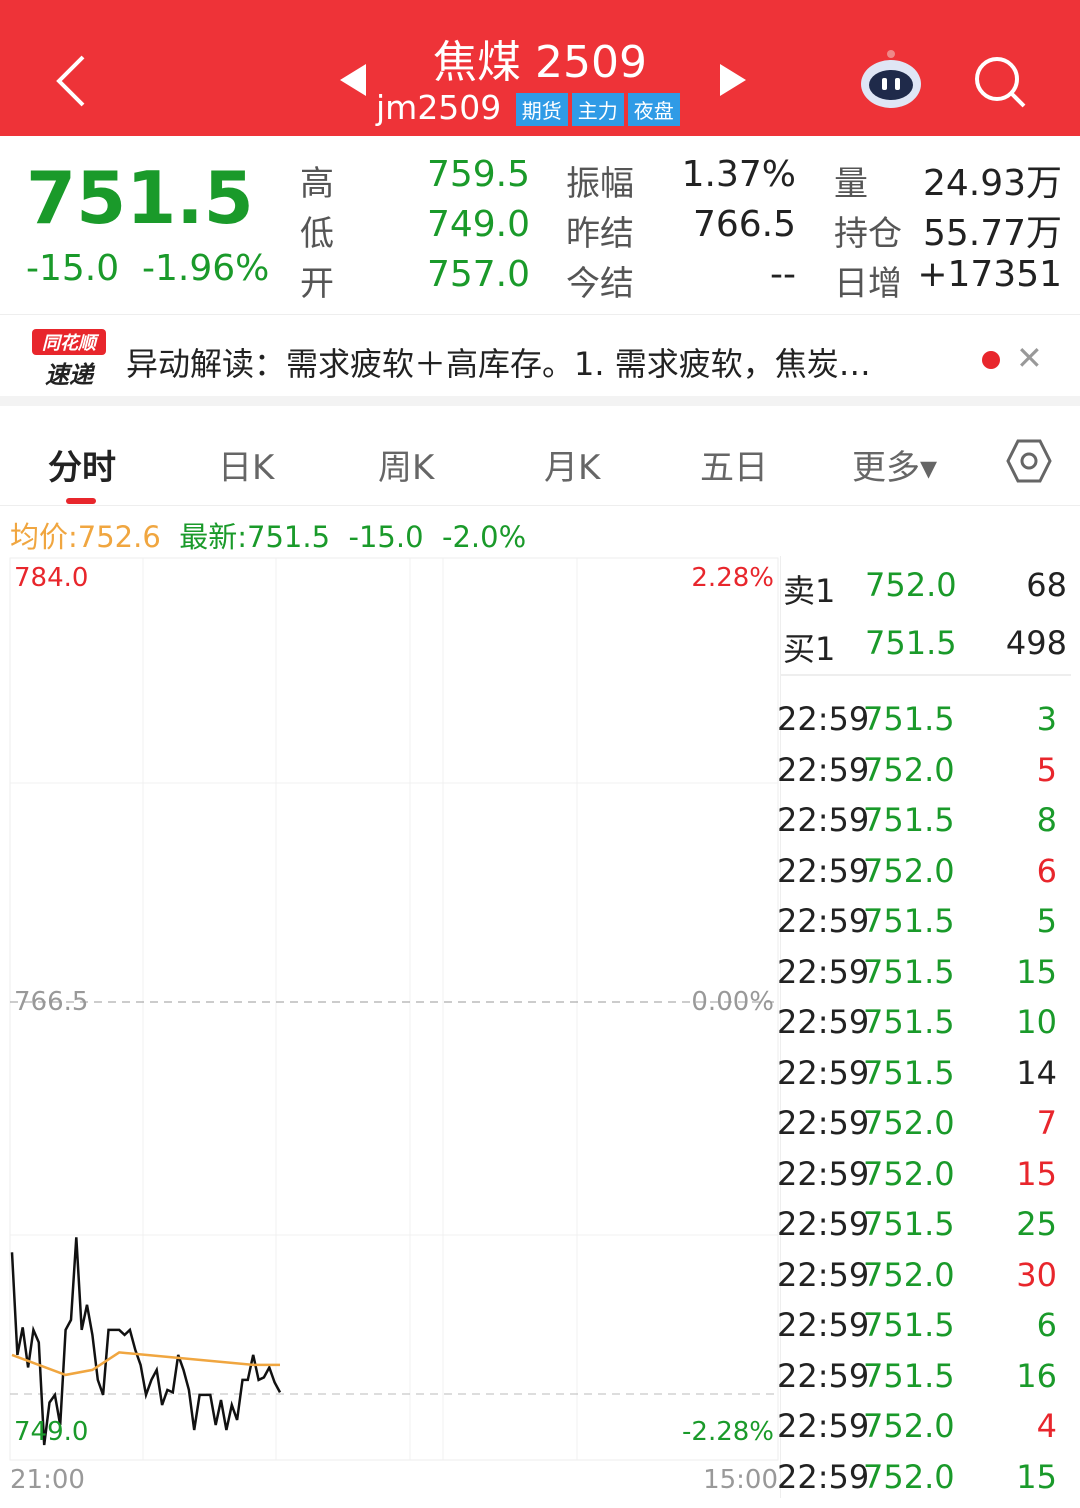  I want to click on back-icon, so click(72, 81).